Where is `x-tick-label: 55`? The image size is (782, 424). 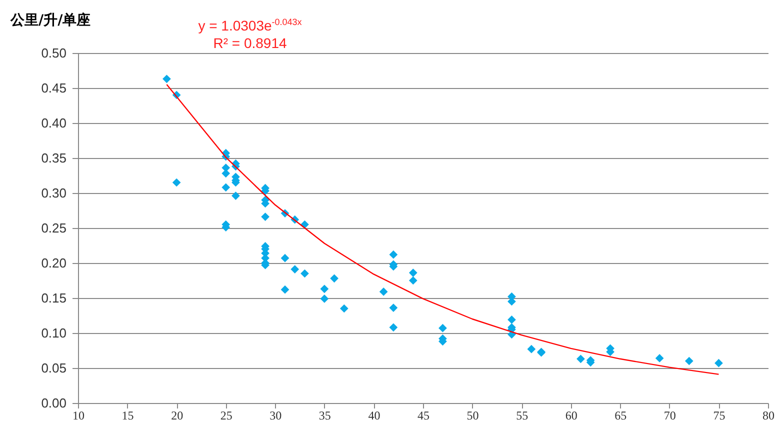
x-tick-label: 55 is located at coordinates (522, 415).